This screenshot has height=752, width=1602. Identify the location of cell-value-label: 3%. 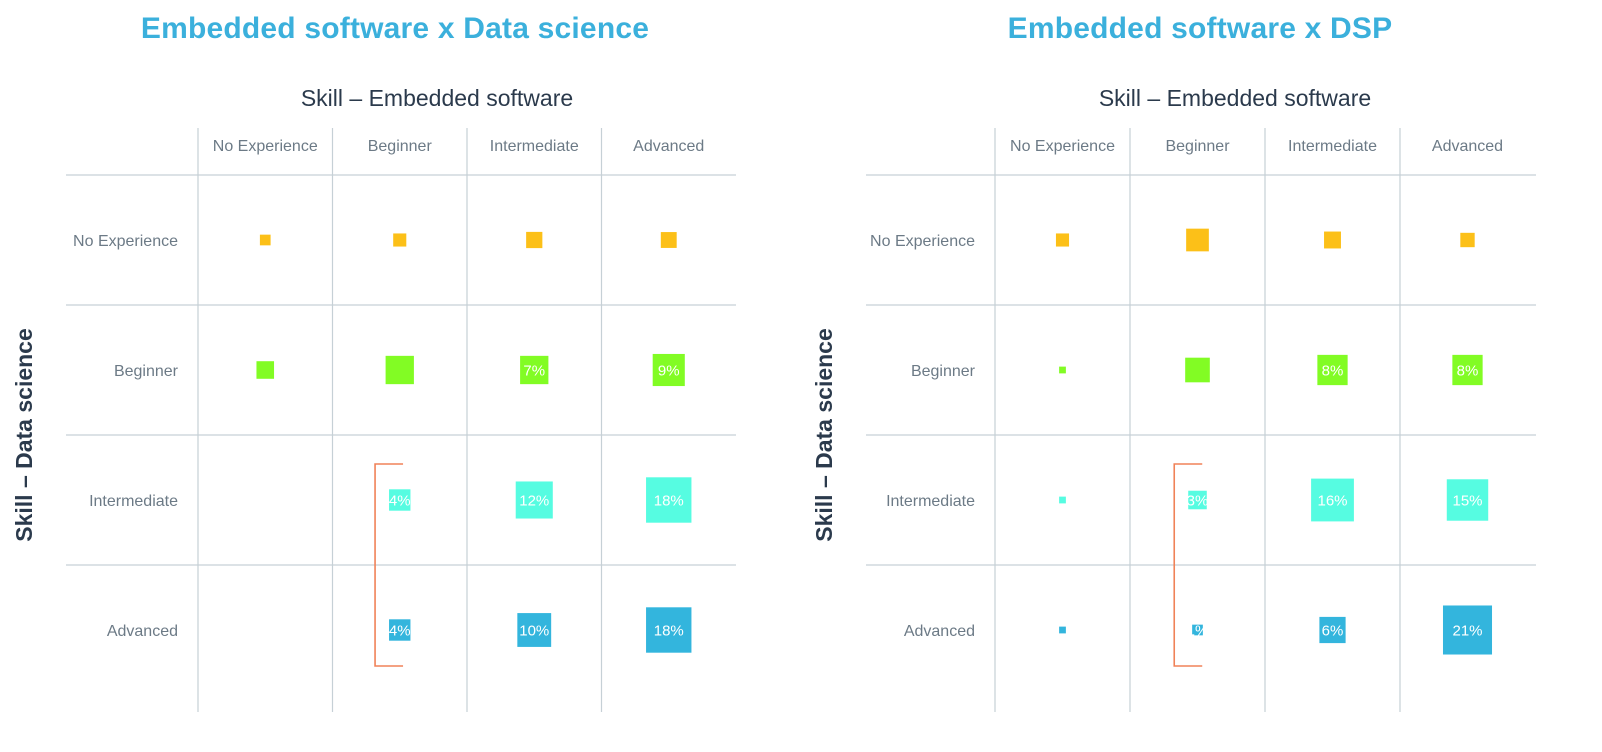
(1198, 501).